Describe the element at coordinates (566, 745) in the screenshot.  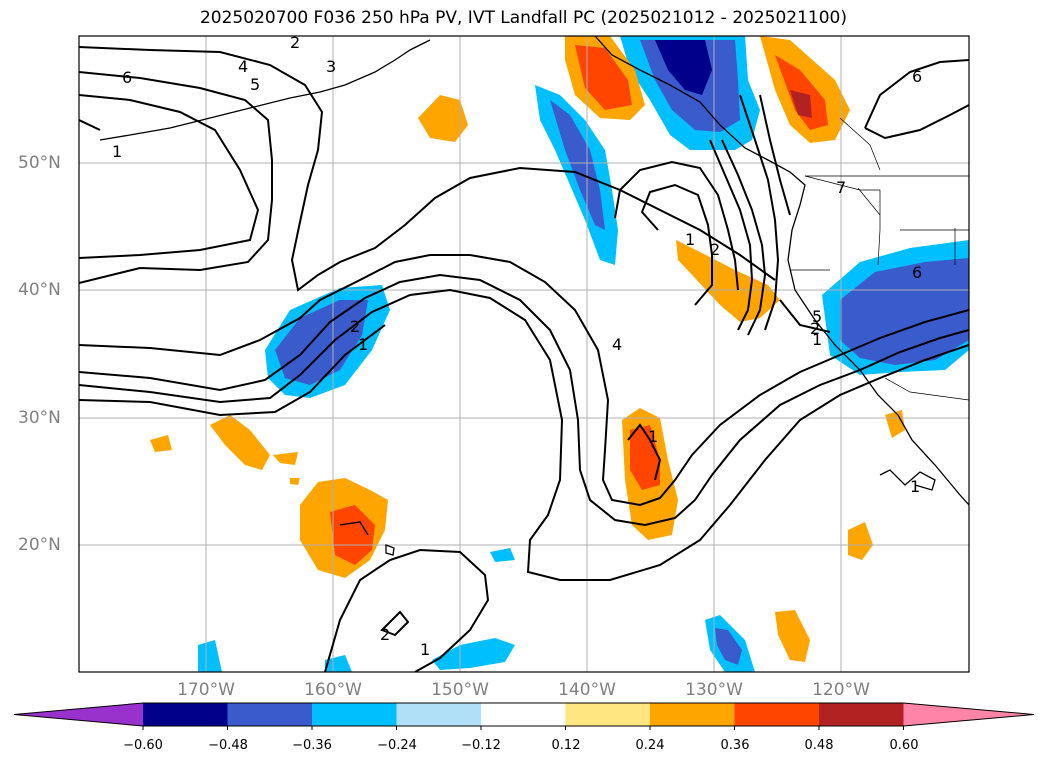
I see `colorbar-tick-label: 0.12` at that location.